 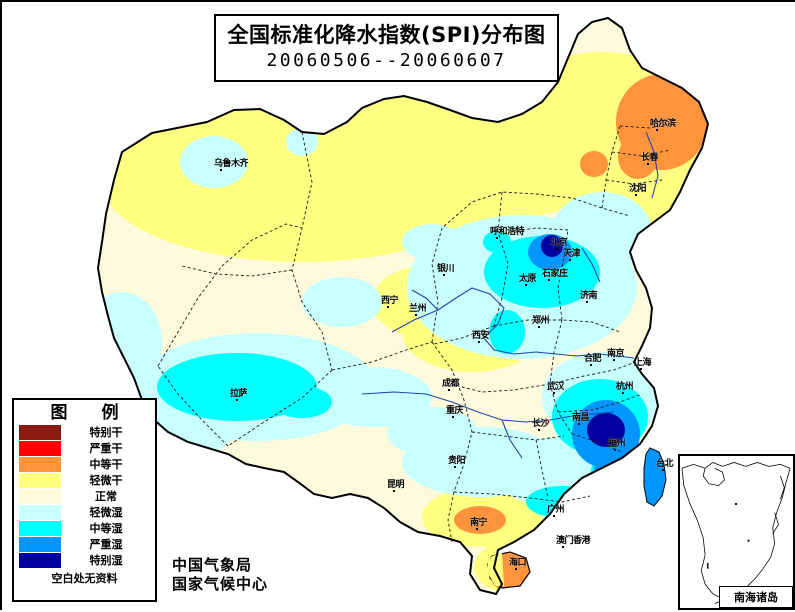 What do you see at coordinates (507, 232) in the screenshot?
I see `city-label: 呼和浩特` at bounding box center [507, 232].